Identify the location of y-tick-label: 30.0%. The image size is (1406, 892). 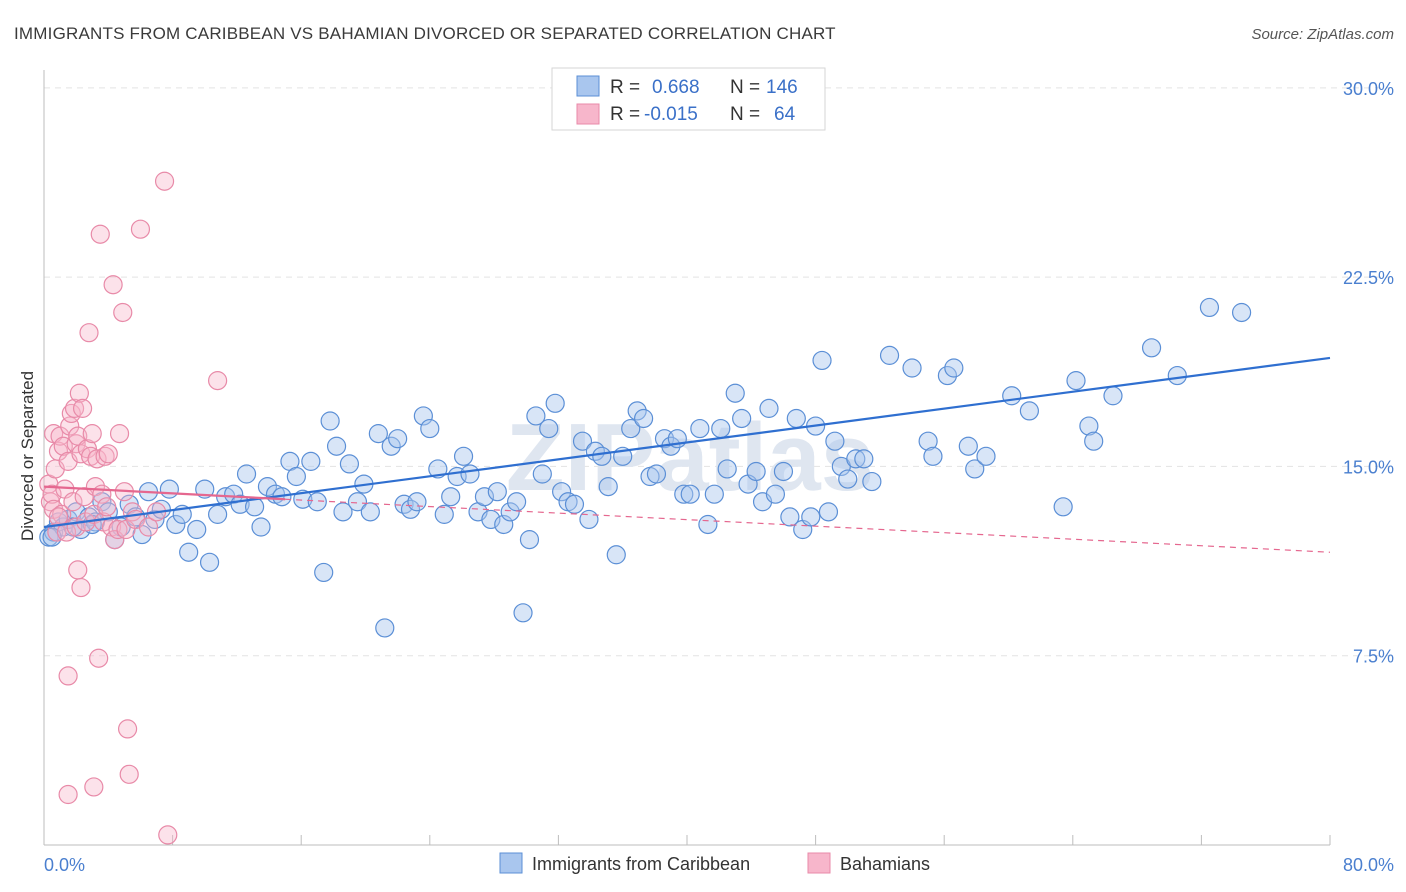
(1368, 89).